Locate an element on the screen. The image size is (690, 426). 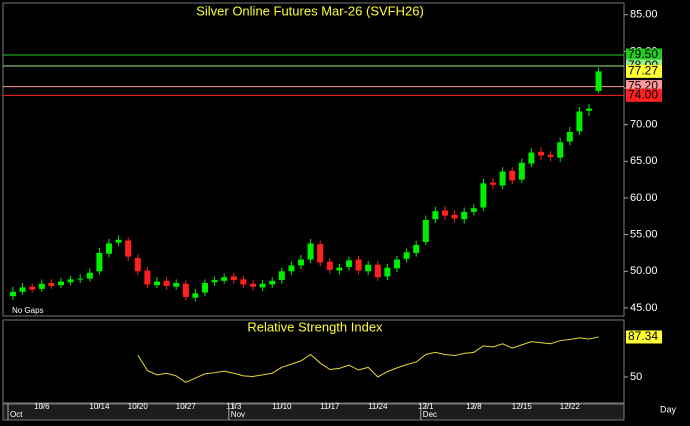
month-label: Dec is located at coordinates (430, 414).